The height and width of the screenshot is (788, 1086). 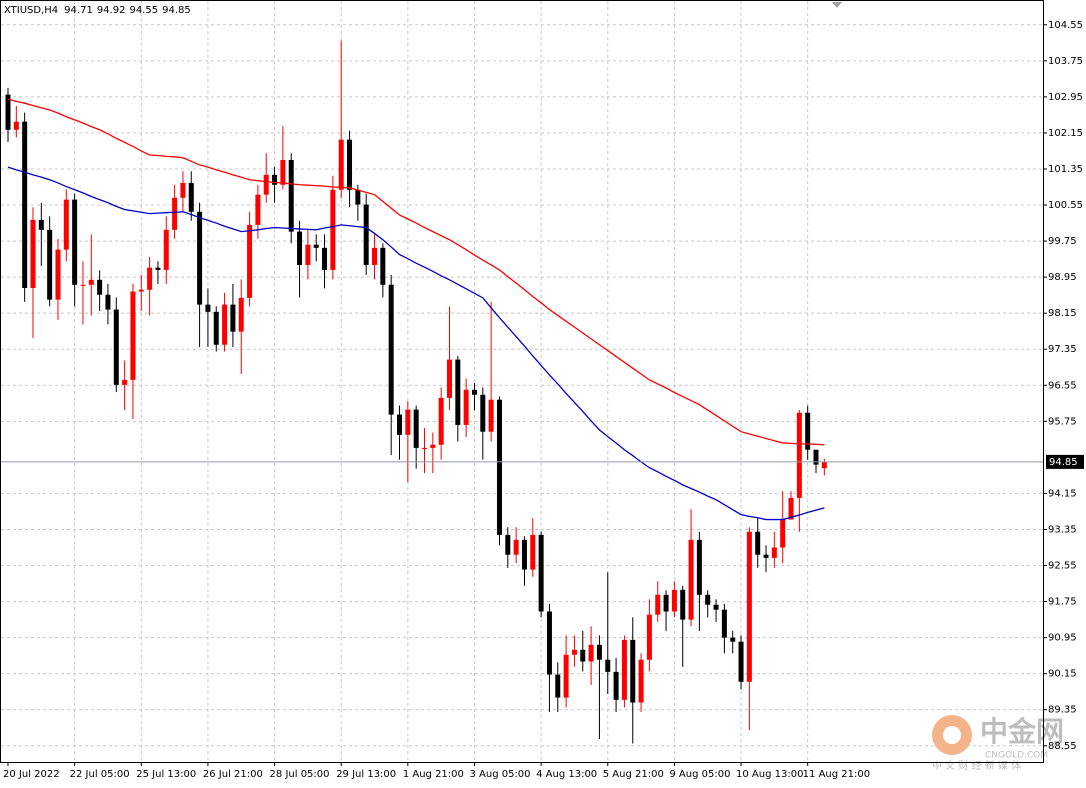 I want to click on last-high: 94.92, so click(x=111, y=10).